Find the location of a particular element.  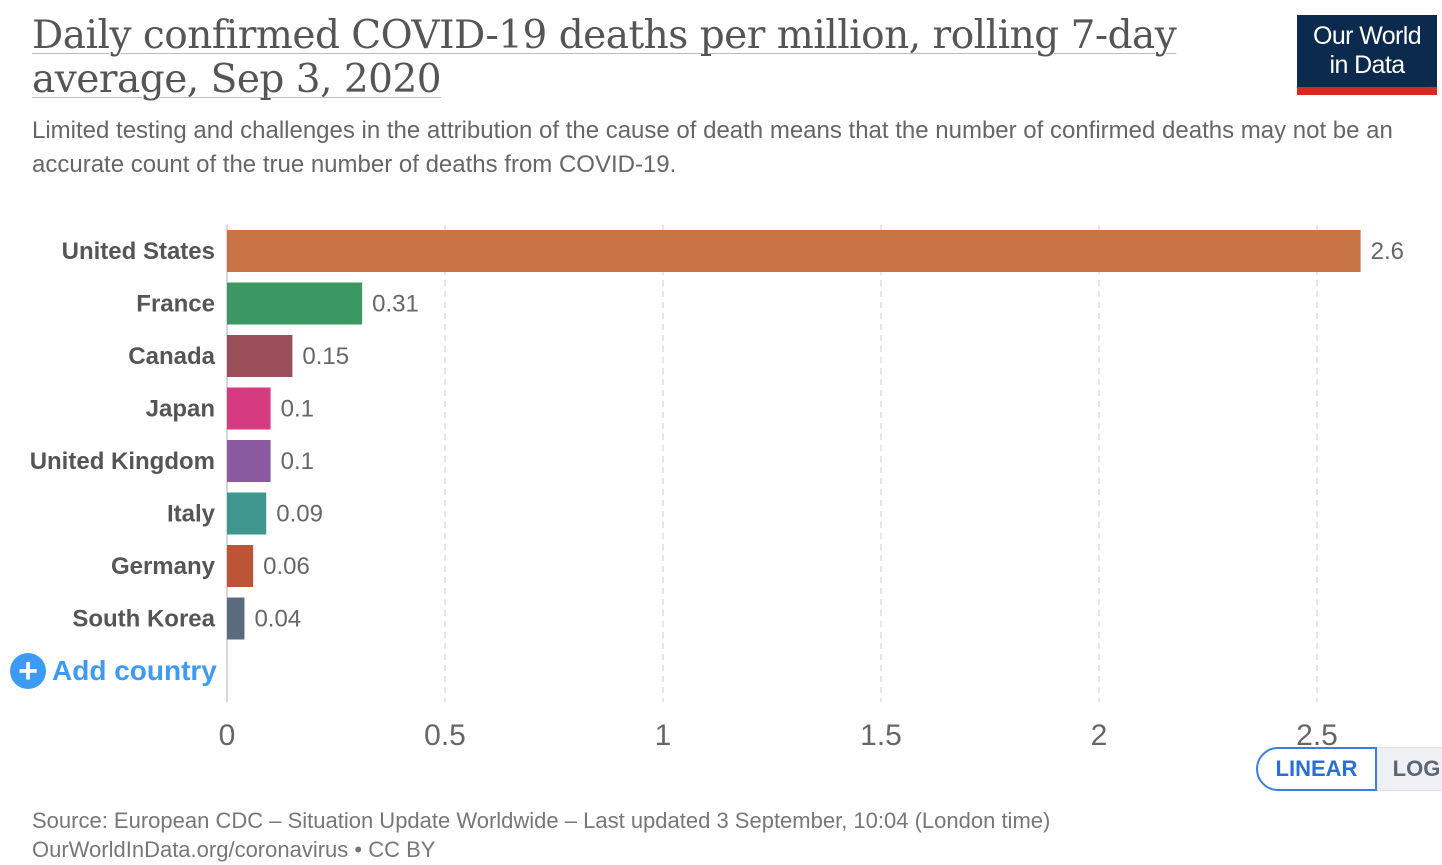

value-label: 0.31 is located at coordinates (395, 304).